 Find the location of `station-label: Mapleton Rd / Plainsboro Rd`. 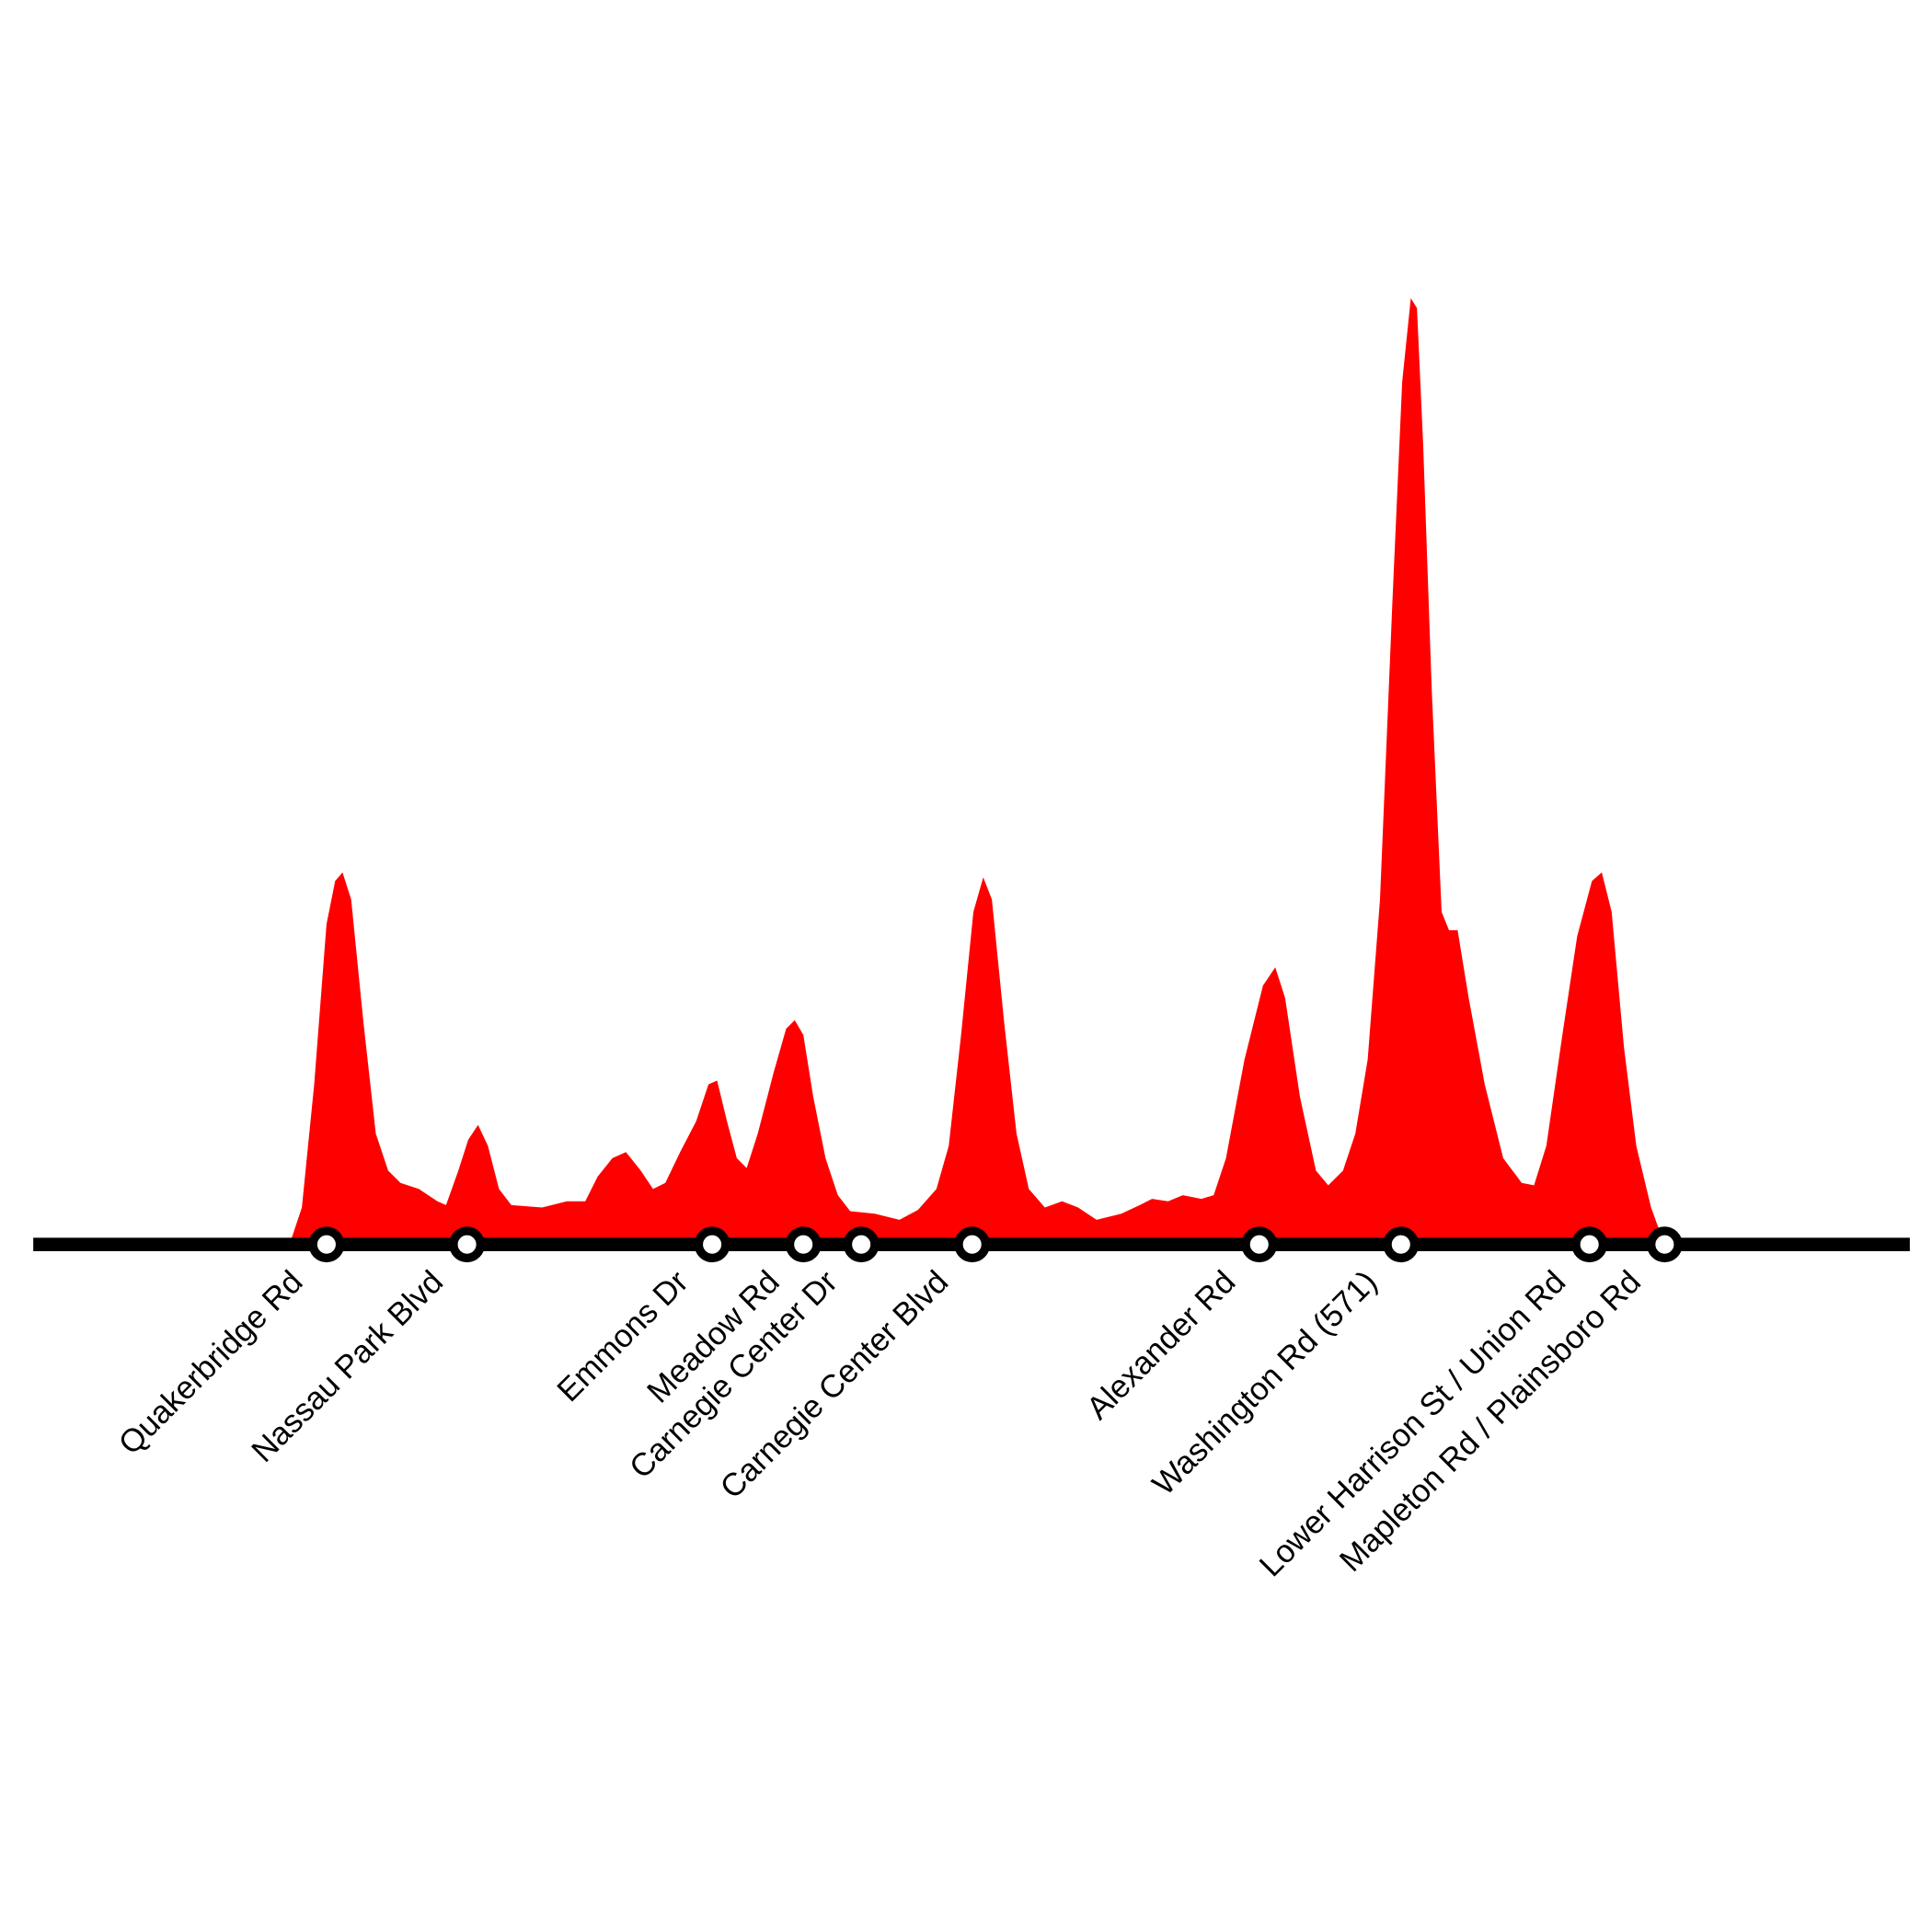

station-label: Mapleton Rd / Plainsboro Rd is located at coordinates (1490, 1421).